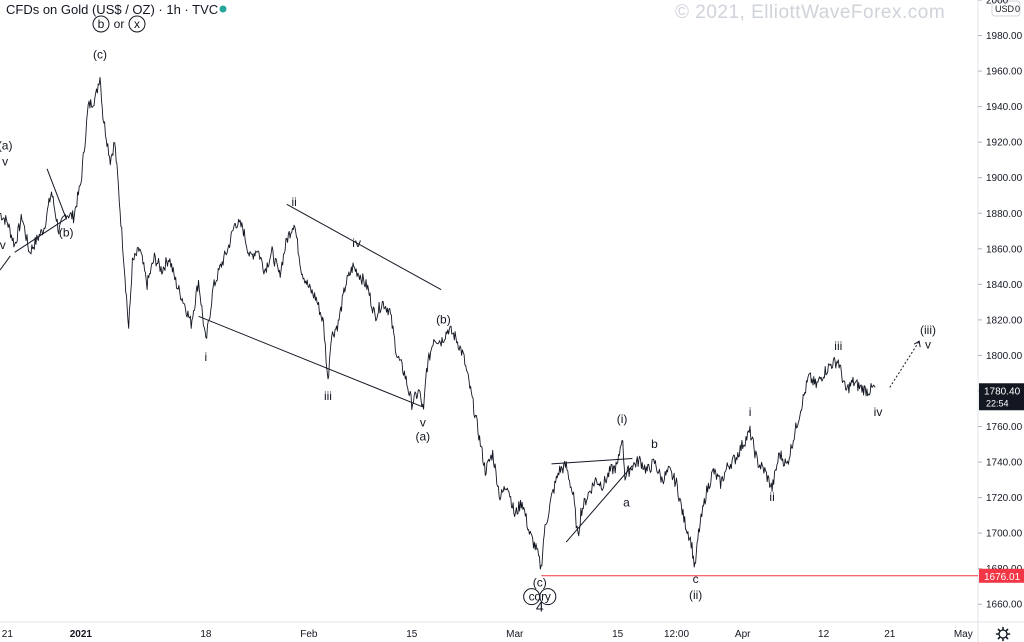 Image resolution: width=1024 pixels, height=642 pixels. What do you see at coordinates (1004, 463) in the screenshot?
I see `price-tick-label: 1740.00` at bounding box center [1004, 463].